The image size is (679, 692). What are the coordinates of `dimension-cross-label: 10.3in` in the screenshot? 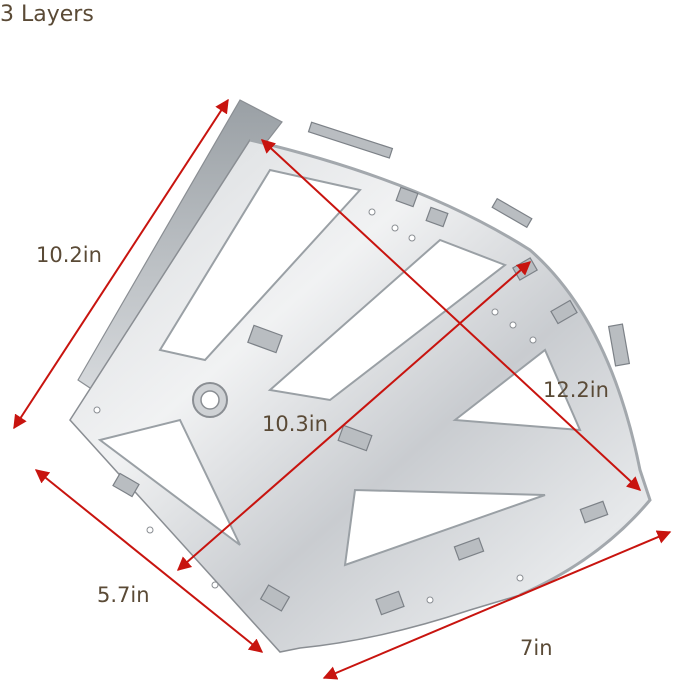 It's located at (295, 424).